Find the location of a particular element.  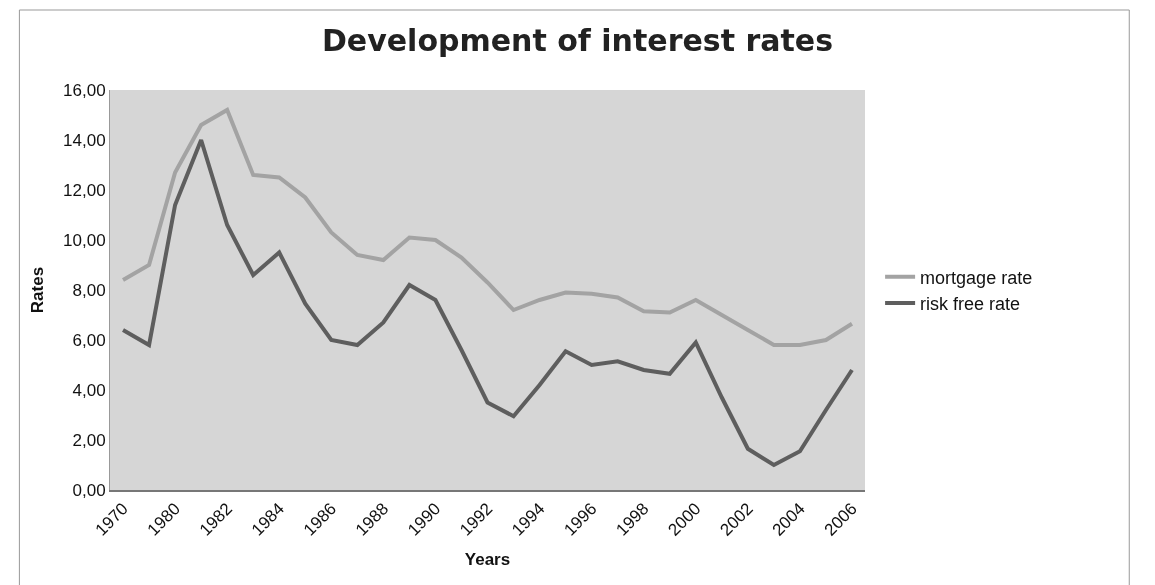

y-tick-label: 16,00 is located at coordinates (84, 90).